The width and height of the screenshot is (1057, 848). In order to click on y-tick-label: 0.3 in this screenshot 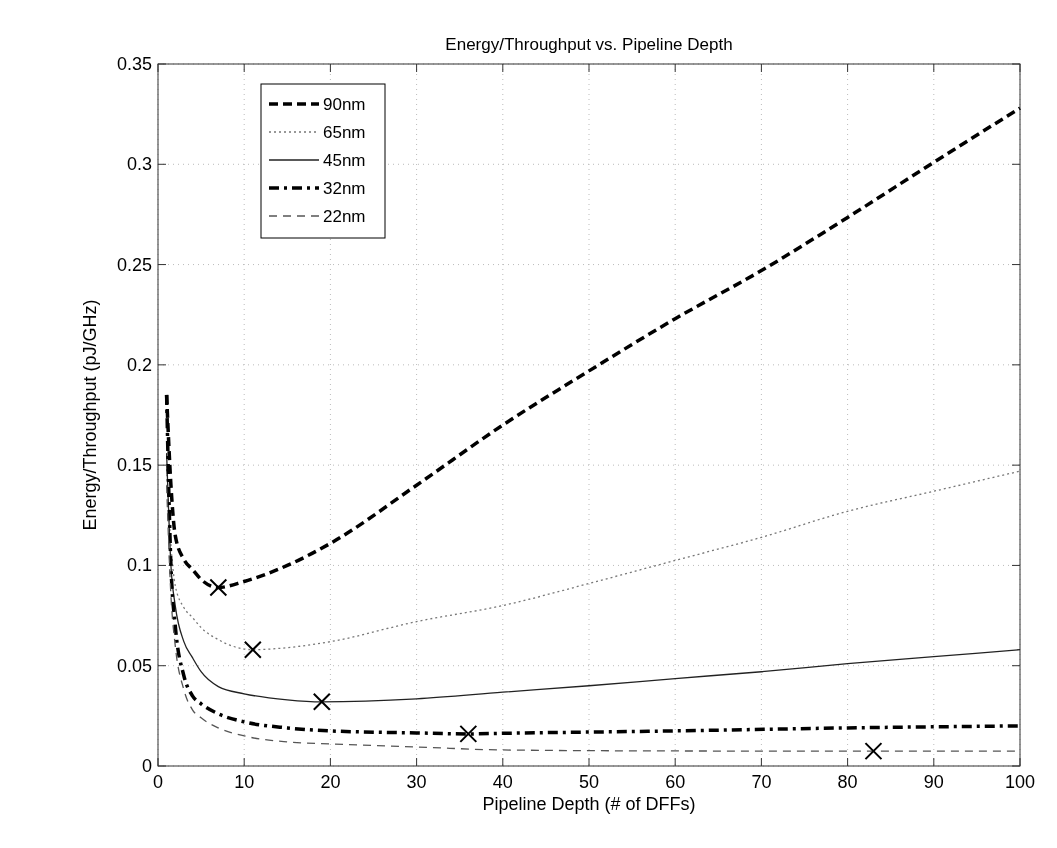, I will do `click(139, 164)`.